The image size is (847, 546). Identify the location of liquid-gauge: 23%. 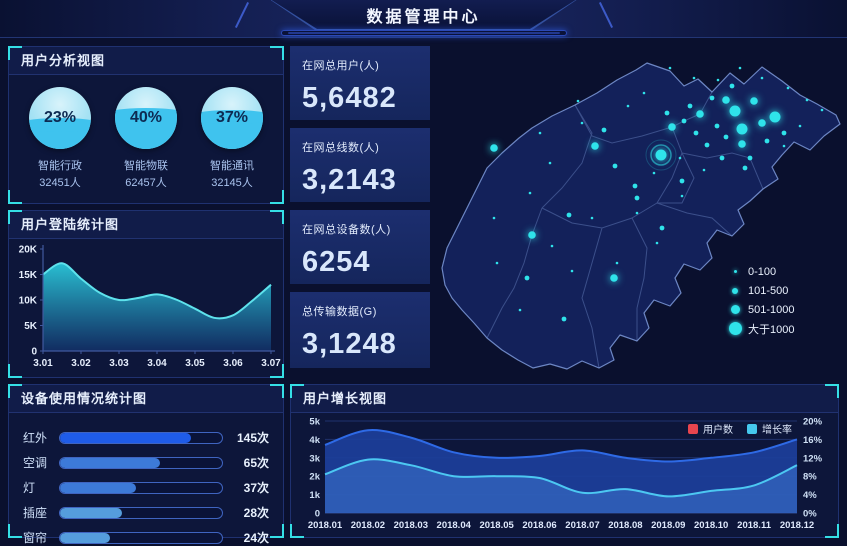
(60, 118).